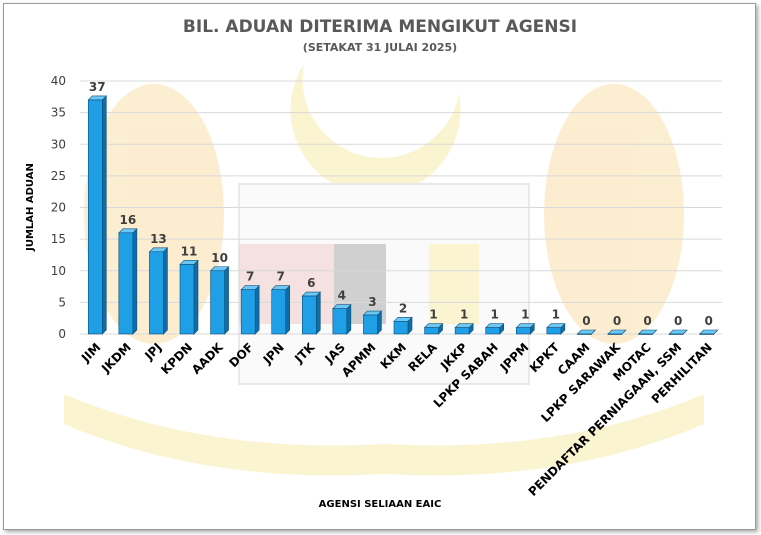 Image resolution: width=761 pixels, height=535 pixels. Describe the element at coordinates (372, 302) in the screenshot. I see `data-label: 3` at that location.